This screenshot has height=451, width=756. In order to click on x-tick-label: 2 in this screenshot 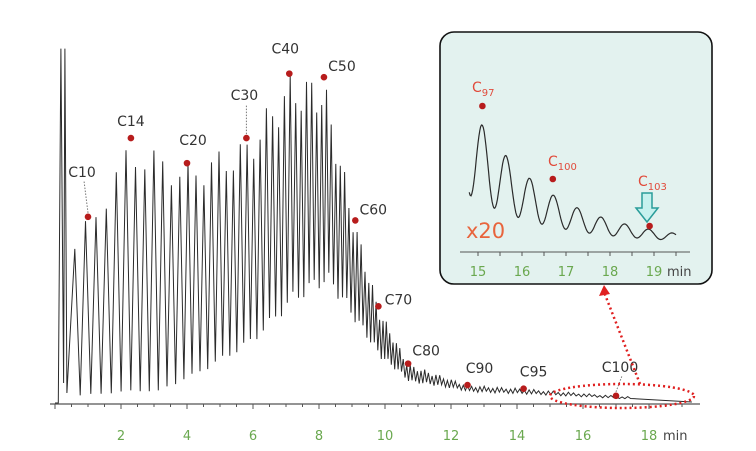, I will do `click(121, 436)`.